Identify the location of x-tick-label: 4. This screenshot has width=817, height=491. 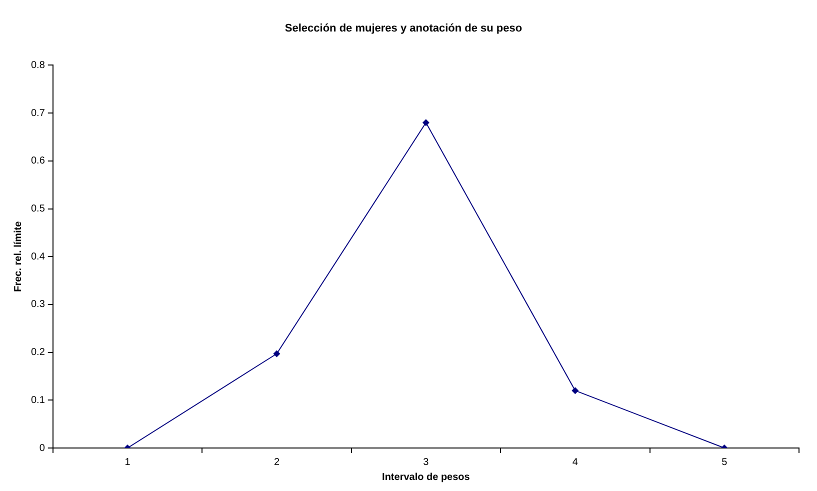
(575, 462).